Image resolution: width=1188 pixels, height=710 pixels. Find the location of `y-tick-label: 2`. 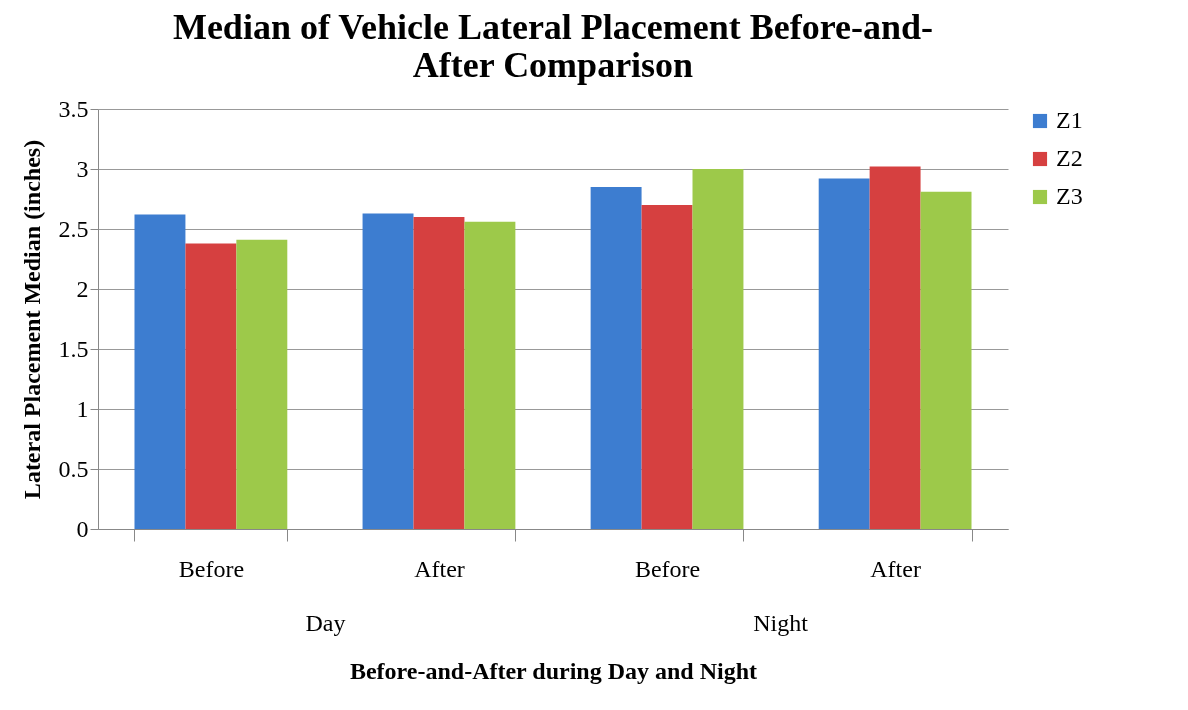

y-tick-label: 2 is located at coordinates (82, 288).